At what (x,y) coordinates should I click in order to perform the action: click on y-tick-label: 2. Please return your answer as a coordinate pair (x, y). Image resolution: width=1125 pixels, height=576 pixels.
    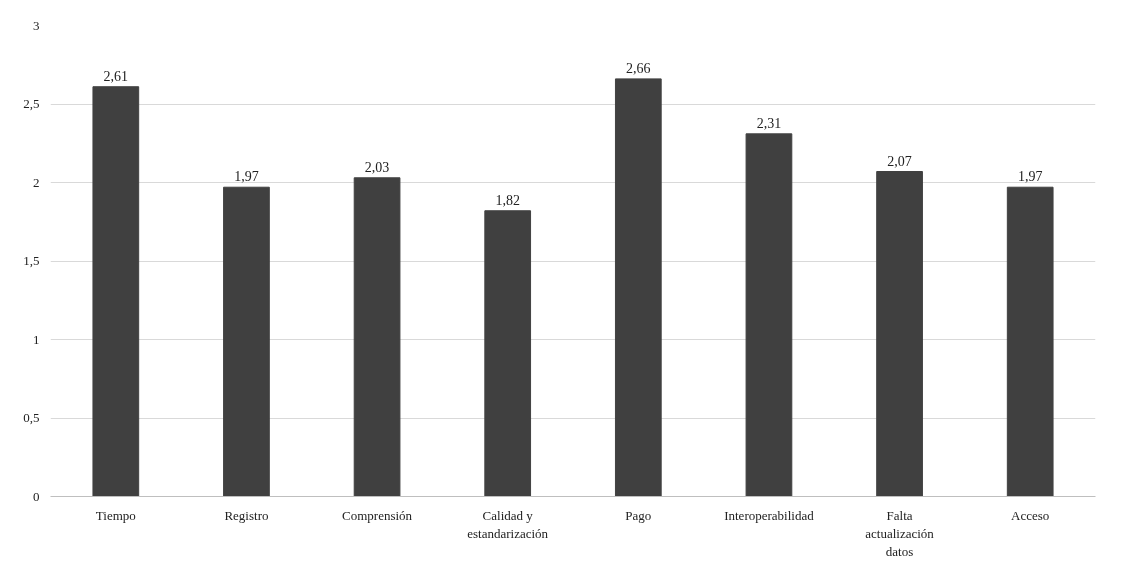
    Looking at the image, I should click on (36, 182).